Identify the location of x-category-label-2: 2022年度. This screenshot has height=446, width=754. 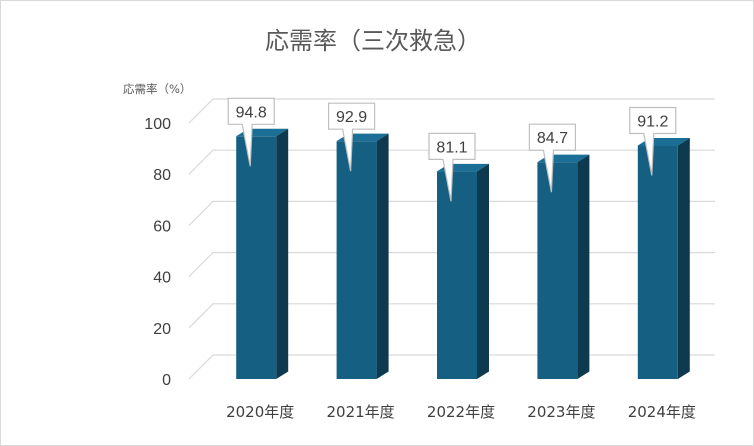
(461, 412).